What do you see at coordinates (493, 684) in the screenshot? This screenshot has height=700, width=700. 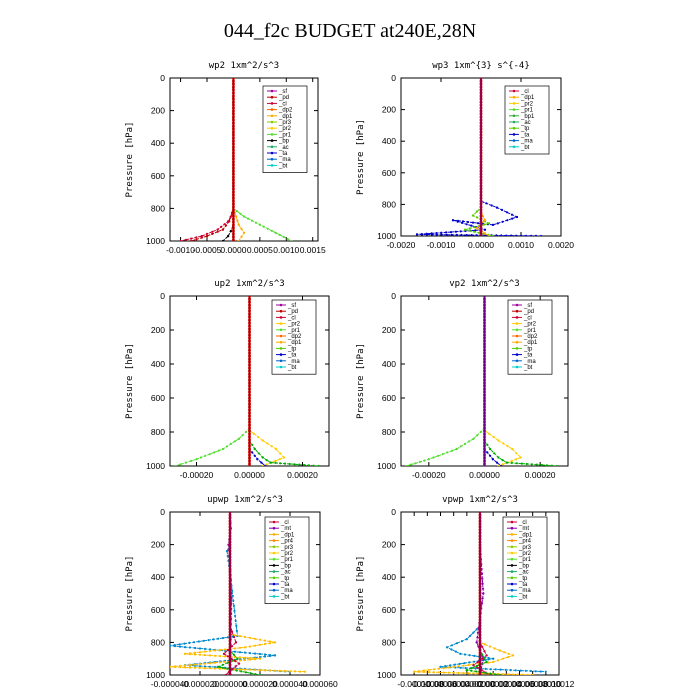 I see `x-tick-label: 0.00002` at bounding box center [493, 684].